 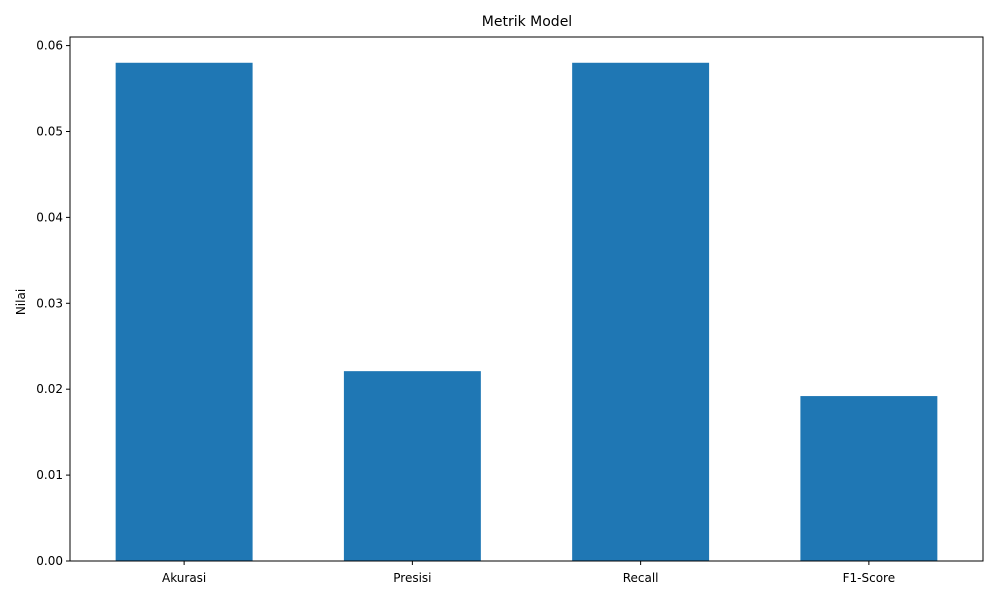 I want to click on y-tick-label: 0.05, so click(x=49, y=131).